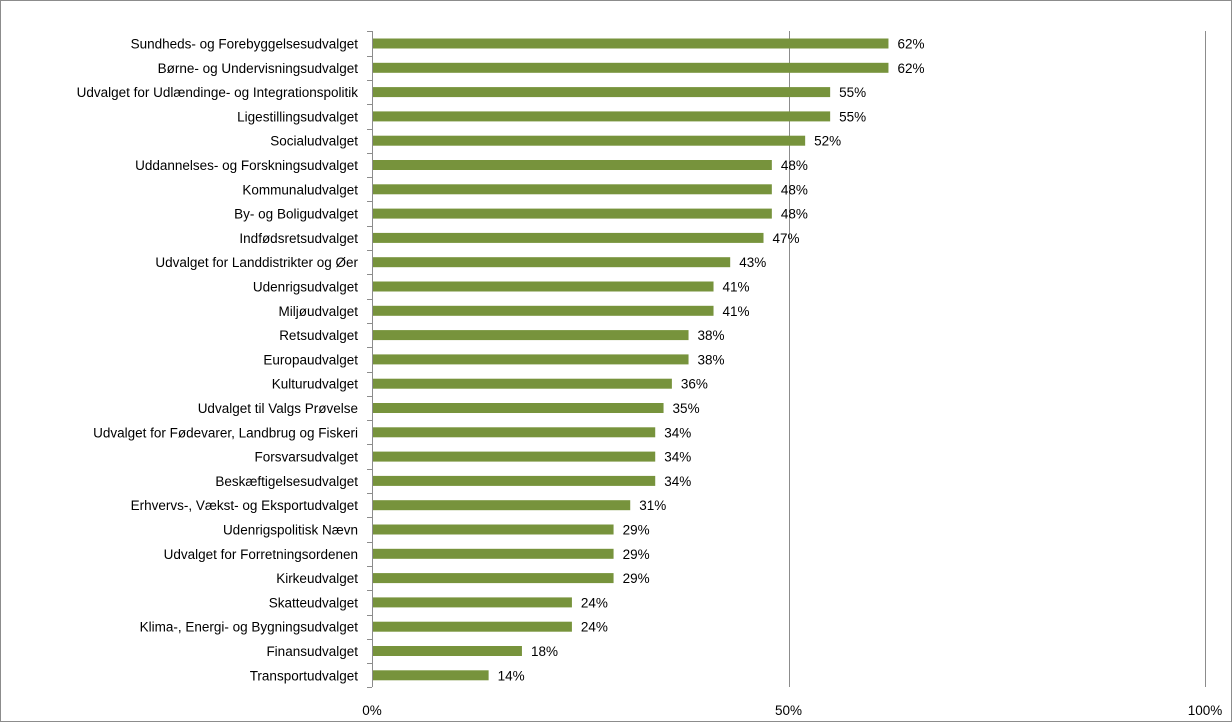 The width and height of the screenshot is (1232, 722). Describe the element at coordinates (372, 710) in the screenshot. I see `x-tick-label: 0%` at that location.